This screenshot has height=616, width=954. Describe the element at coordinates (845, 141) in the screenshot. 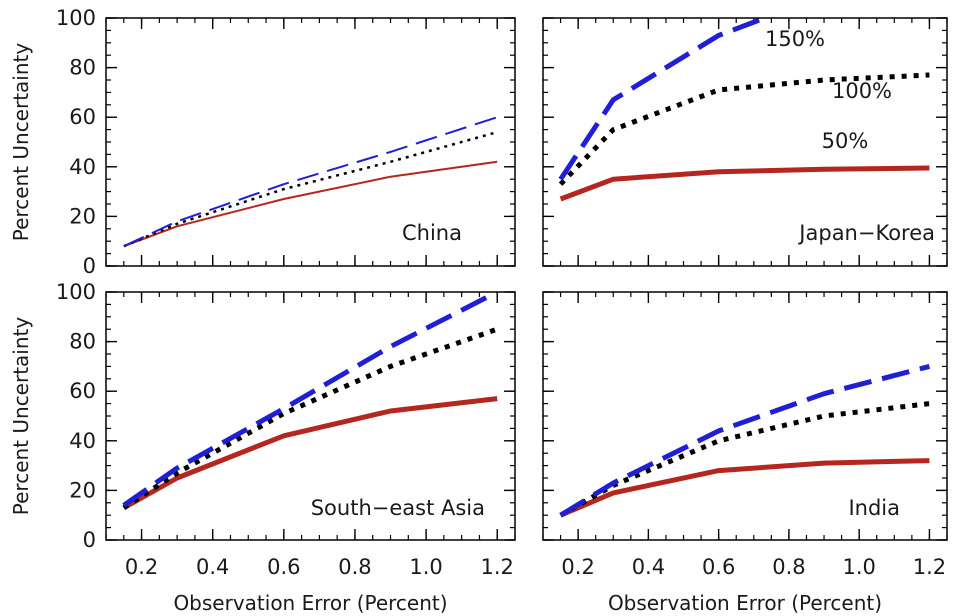

I see `series-annotation: 50%` at that location.